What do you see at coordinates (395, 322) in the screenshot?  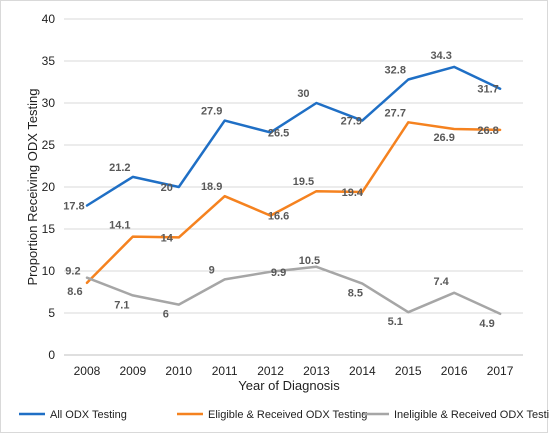 I see `data-label: 5.1` at bounding box center [395, 322].